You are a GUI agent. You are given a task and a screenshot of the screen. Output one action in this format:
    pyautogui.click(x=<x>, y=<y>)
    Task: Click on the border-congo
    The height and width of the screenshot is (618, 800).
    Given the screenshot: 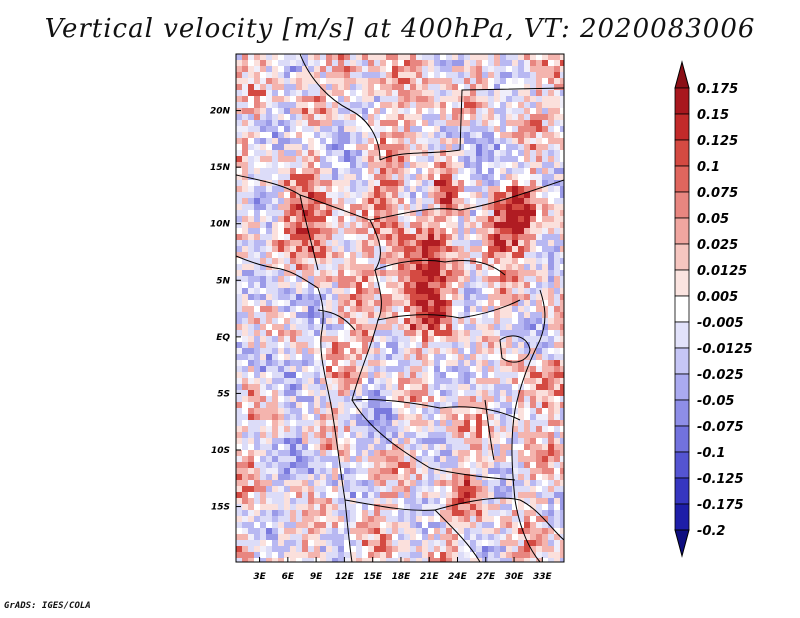 What is the action you would take?
    pyautogui.click(x=436, y=370)
    